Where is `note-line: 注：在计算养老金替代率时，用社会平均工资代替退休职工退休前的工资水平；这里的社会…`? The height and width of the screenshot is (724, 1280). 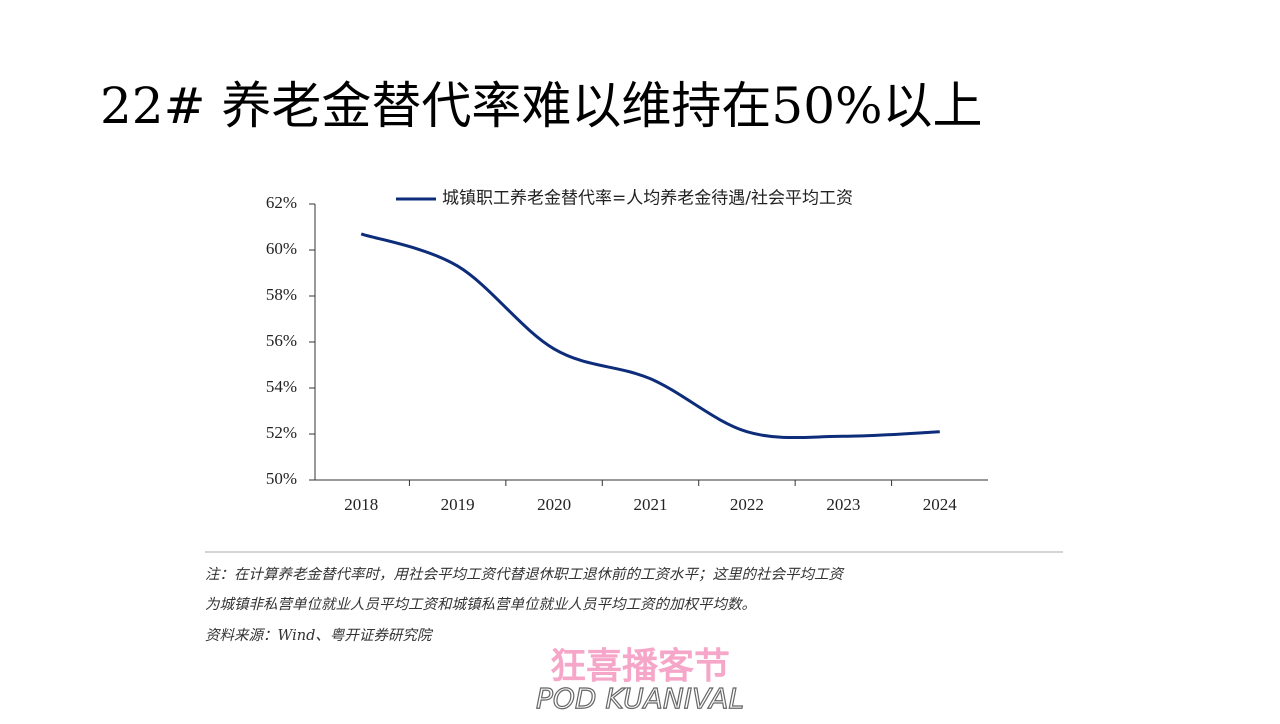 note-line: 注：在计算养老金替代率时，用社会平均工资代替退休职工退休前的工资水平；这里的社会… is located at coordinates (525, 574).